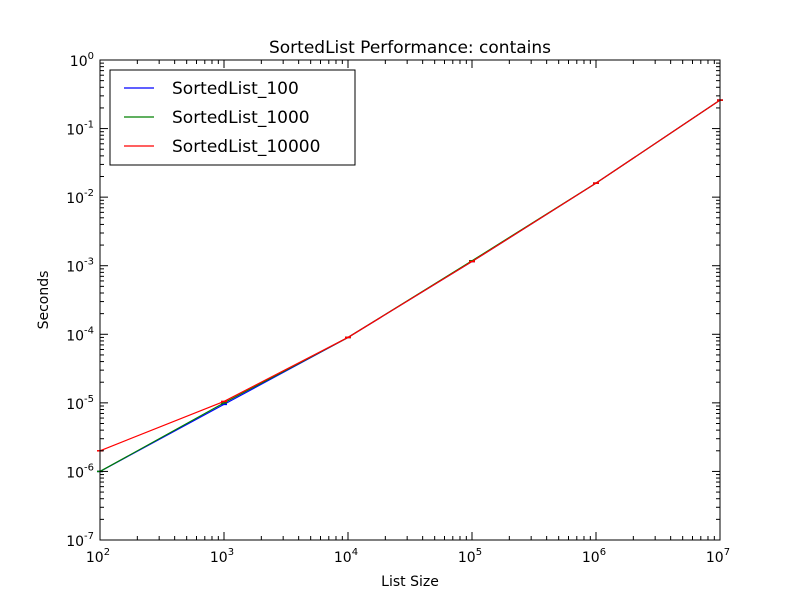 Image resolution: width=800 pixels, height=600 pixels. Describe the element at coordinates (80, 471) in the screenshot. I see `y-tick-label: 10⁻⁶` at that location.